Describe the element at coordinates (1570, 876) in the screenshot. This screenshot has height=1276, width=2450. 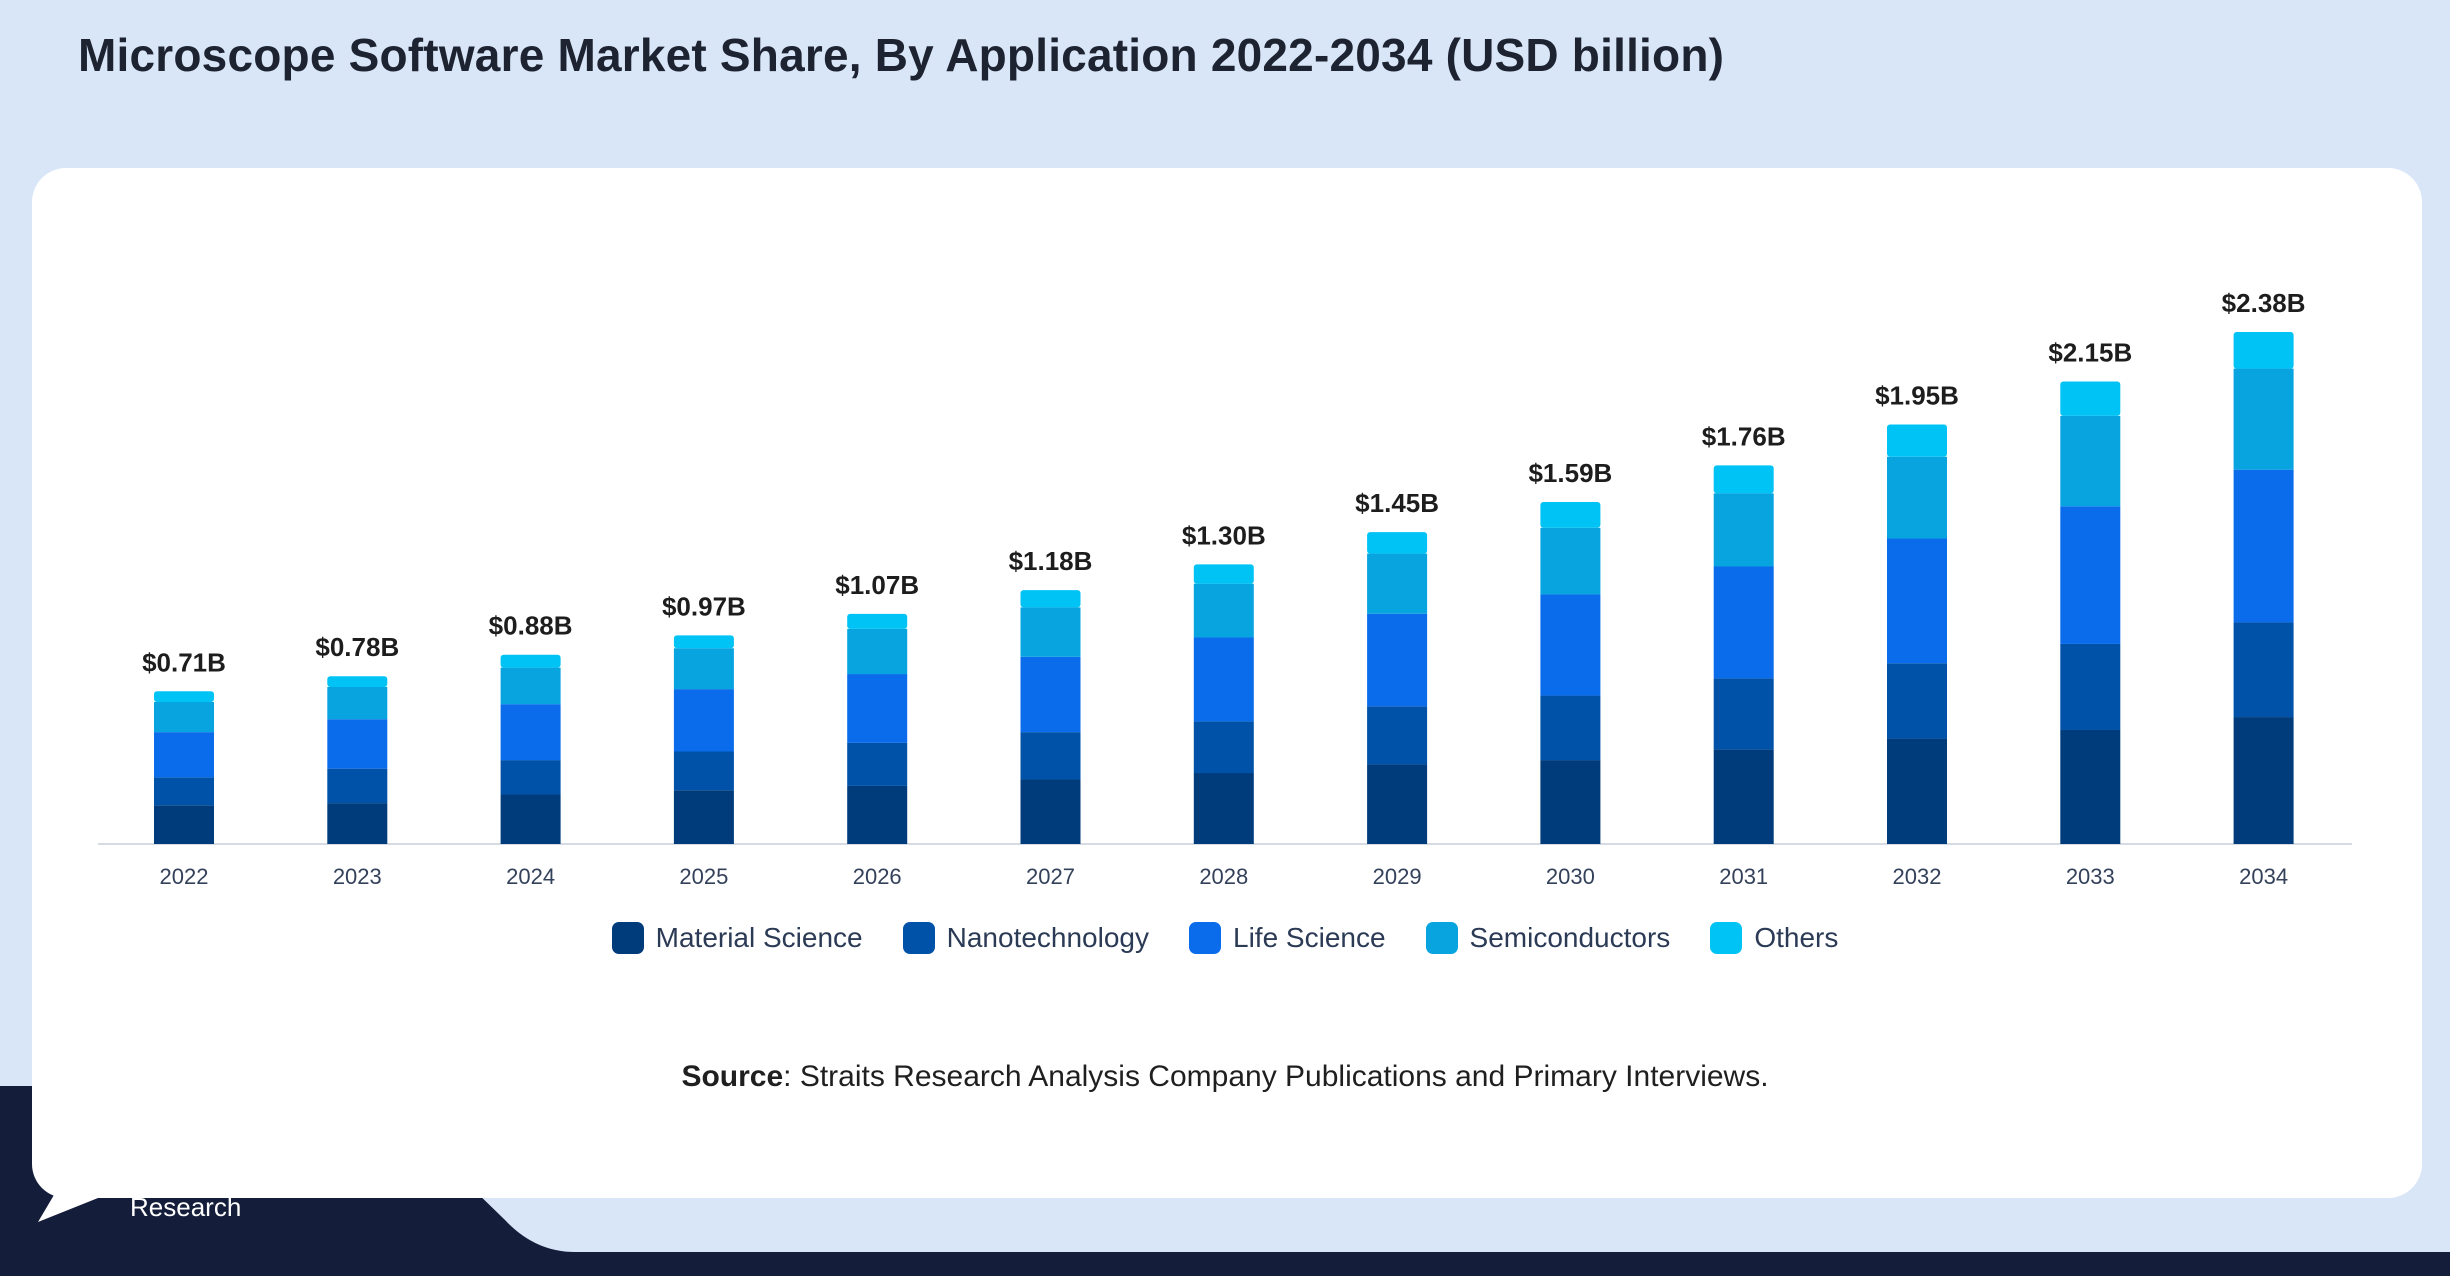
I see `x-tick-label: 2030` at that location.